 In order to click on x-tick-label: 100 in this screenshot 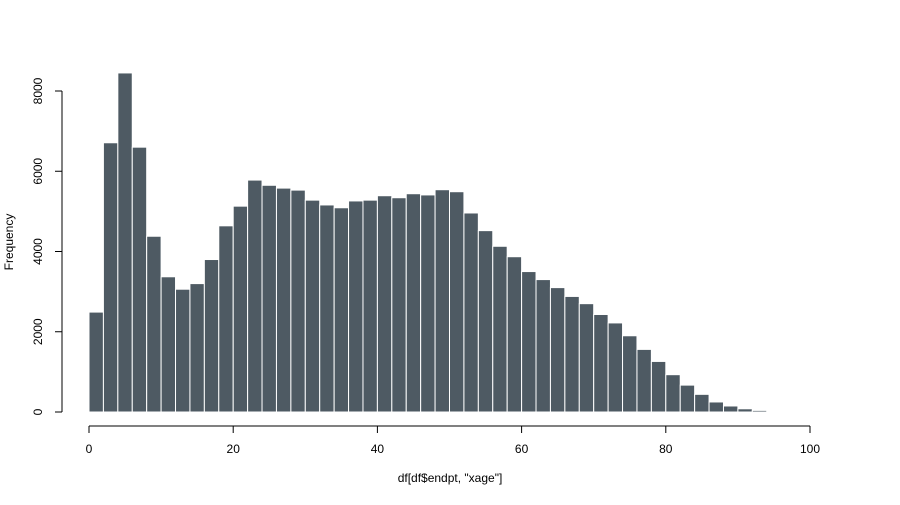, I will do `click(810, 449)`.